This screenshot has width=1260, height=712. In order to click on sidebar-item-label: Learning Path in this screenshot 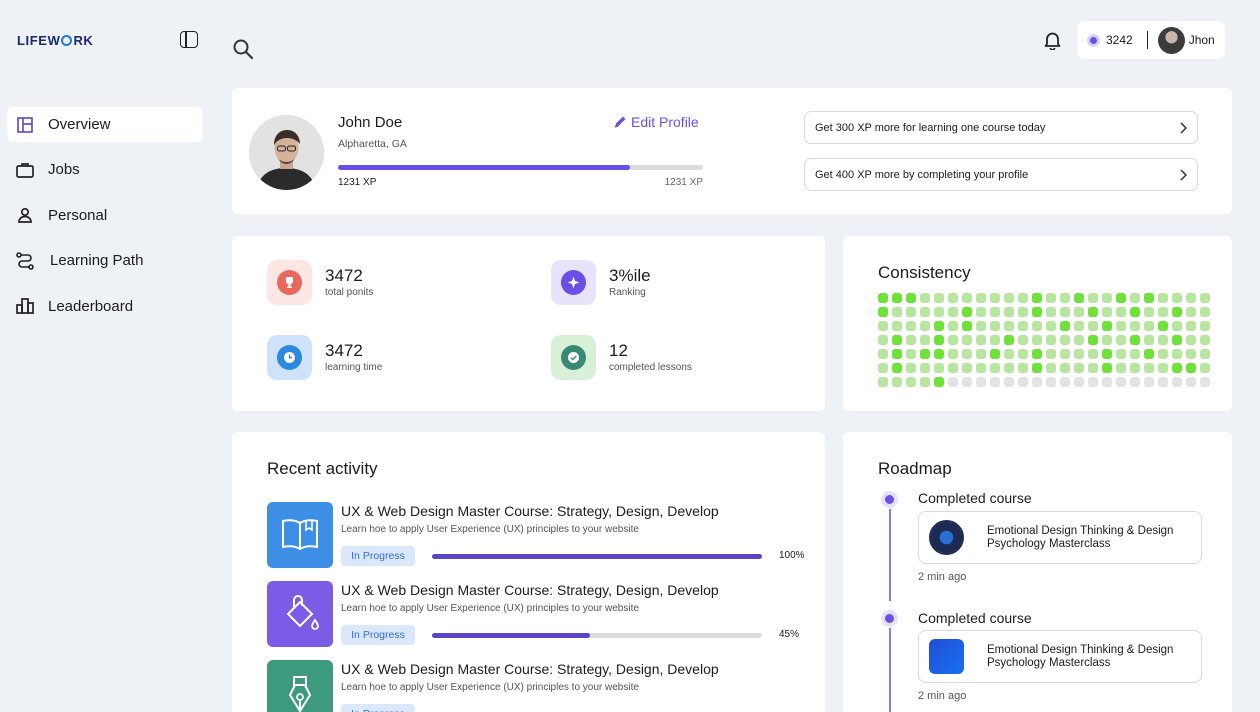, I will do `click(97, 261)`.